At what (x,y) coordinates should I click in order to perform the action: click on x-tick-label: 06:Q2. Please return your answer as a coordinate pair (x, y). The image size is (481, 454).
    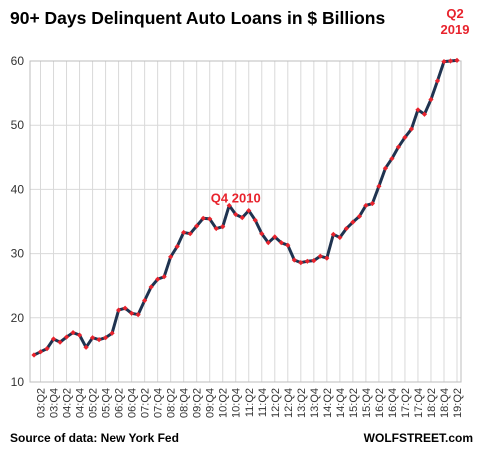
    Looking at the image, I should click on (120, 403).